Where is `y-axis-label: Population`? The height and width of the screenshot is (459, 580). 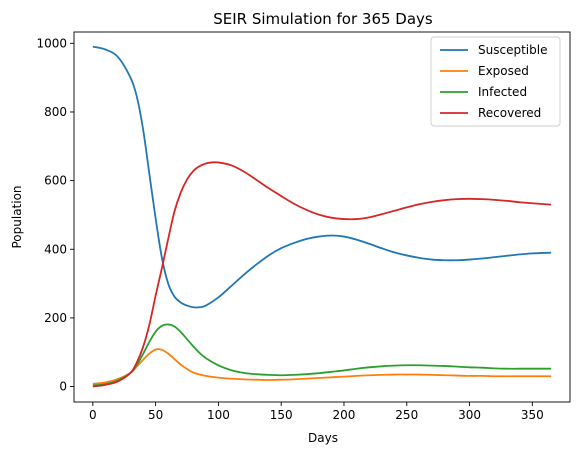
y-axis-label: Population is located at coordinates (17, 216).